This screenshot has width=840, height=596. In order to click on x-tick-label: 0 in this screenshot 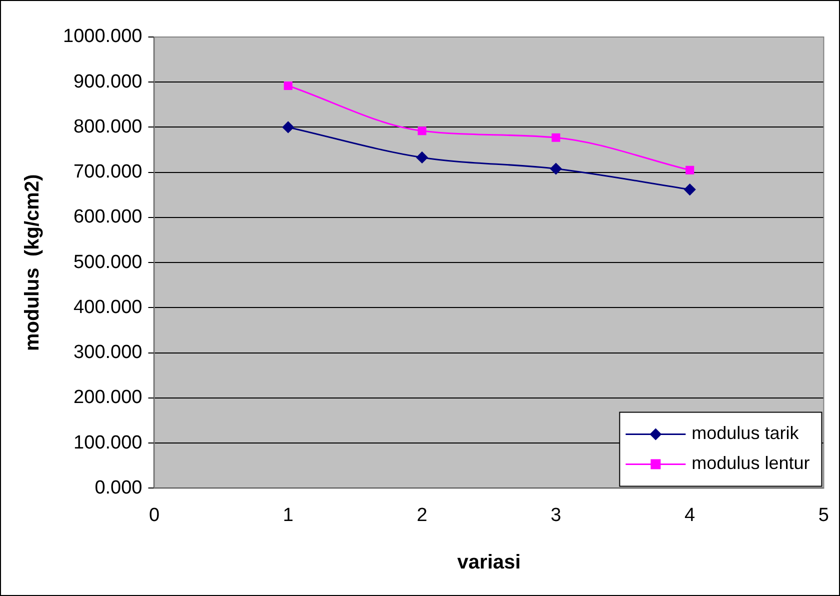, I will do `click(154, 515)`.